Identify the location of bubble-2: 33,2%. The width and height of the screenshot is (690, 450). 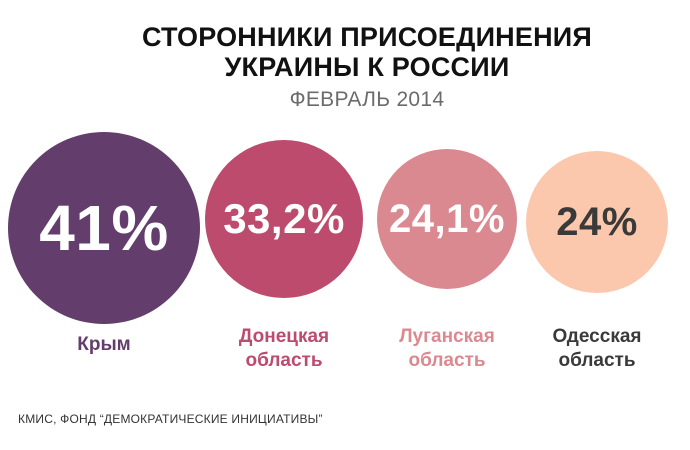
(284, 219).